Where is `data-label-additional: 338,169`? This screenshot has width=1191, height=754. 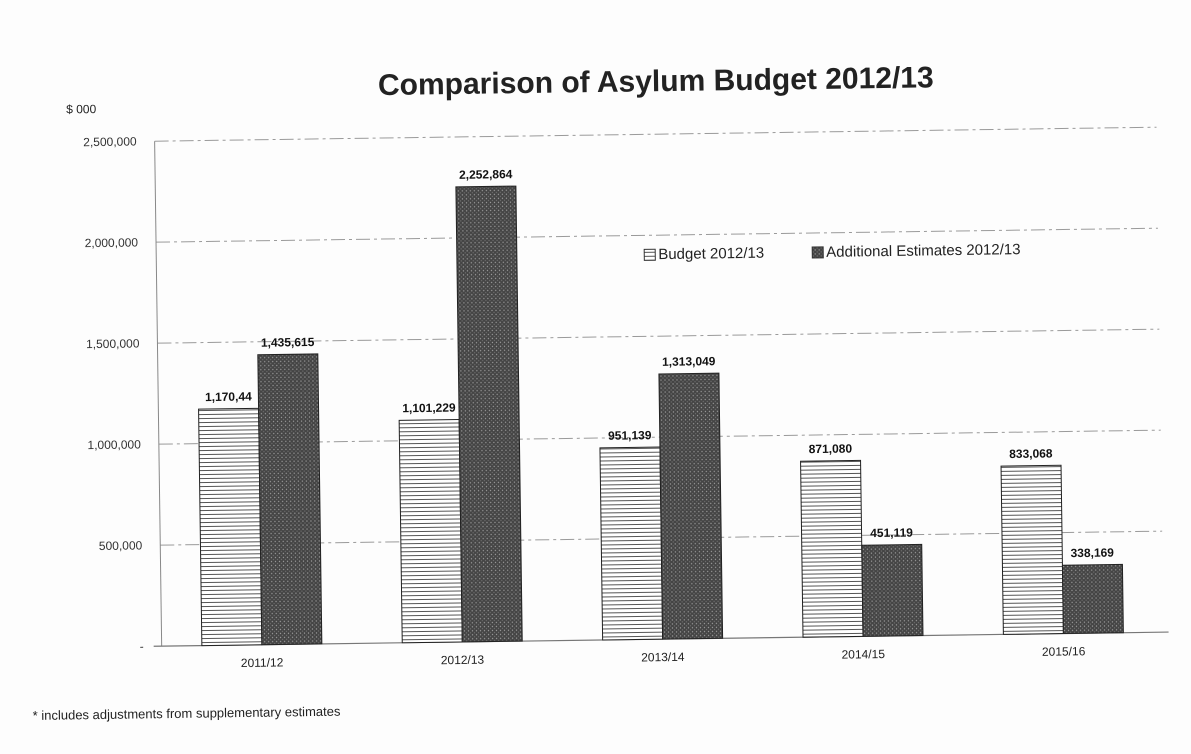
data-label-additional: 338,169 is located at coordinates (1092, 553).